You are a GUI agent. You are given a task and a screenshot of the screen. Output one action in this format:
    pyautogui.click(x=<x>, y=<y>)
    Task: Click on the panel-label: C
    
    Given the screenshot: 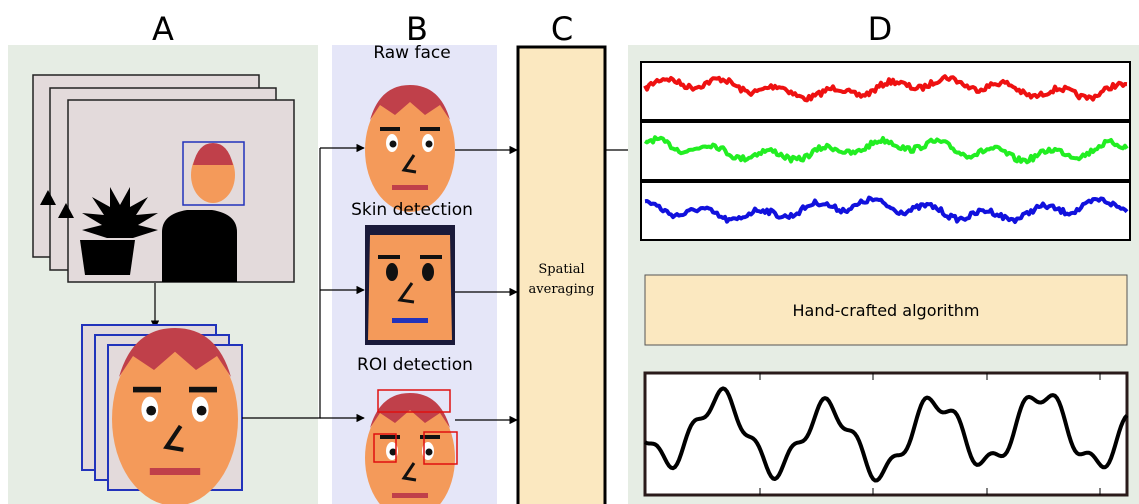 What is the action you would take?
    pyautogui.click(x=562, y=29)
    